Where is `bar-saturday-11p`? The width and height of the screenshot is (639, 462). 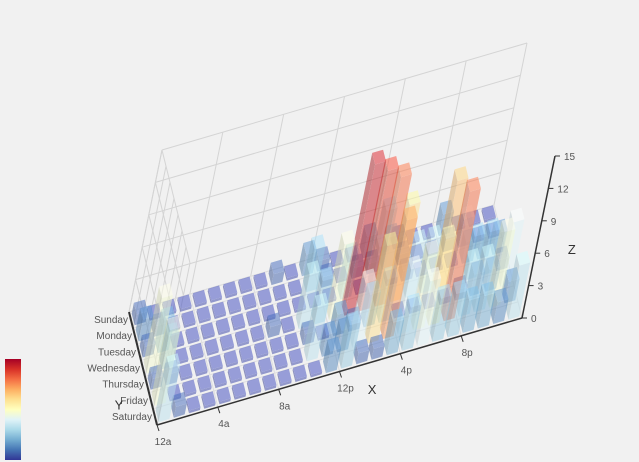
bar-saturday-11p is located at coordinates (518, 285).